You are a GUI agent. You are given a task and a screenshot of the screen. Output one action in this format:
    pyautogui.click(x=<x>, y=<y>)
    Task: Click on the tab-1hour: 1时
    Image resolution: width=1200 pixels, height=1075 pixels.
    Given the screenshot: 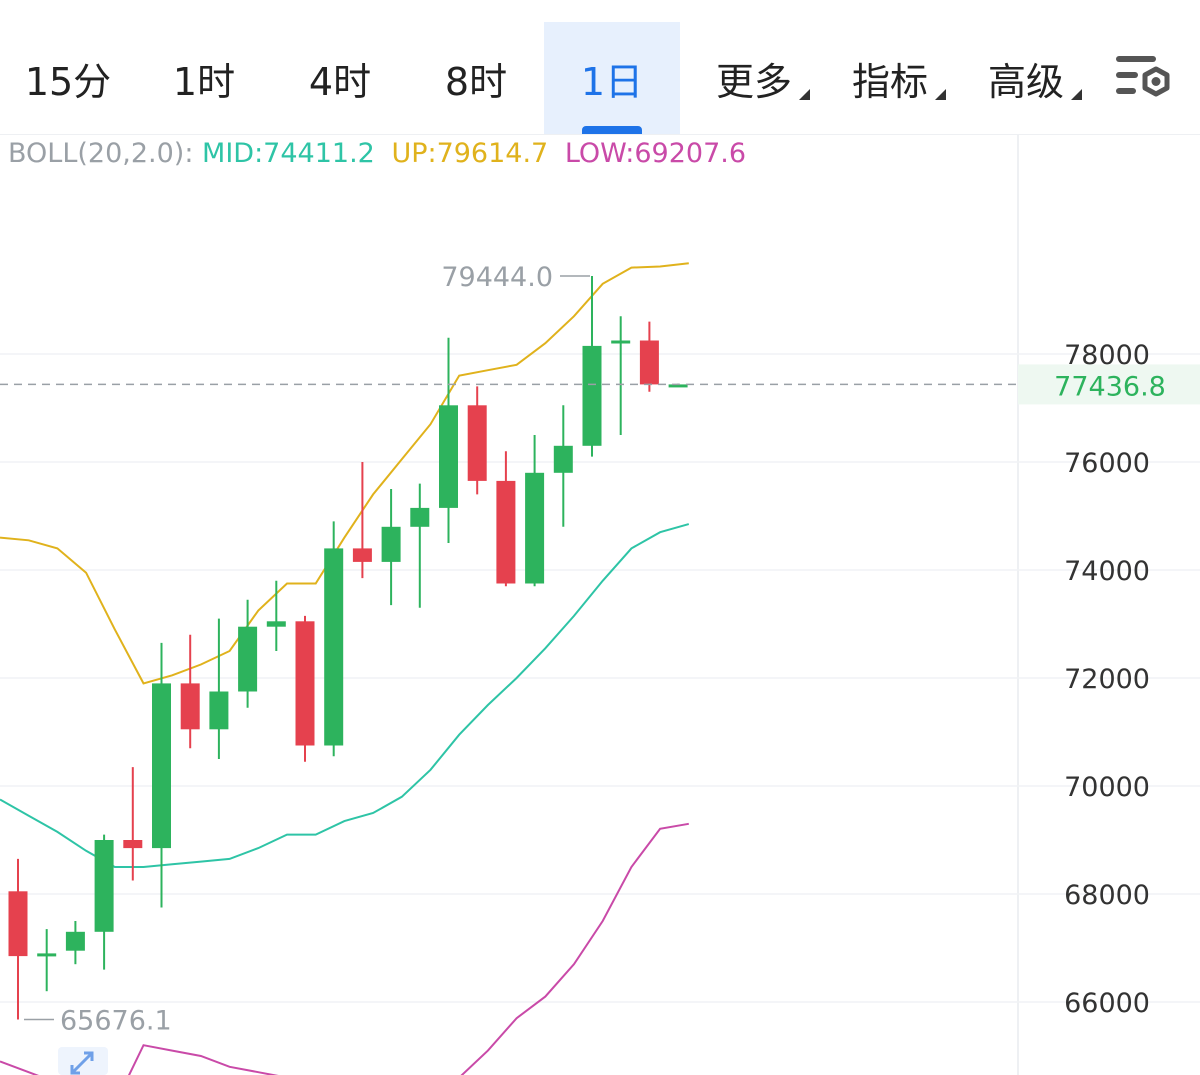 What is the action you would take?
    pyautogui.click(x=204, y=78)
    